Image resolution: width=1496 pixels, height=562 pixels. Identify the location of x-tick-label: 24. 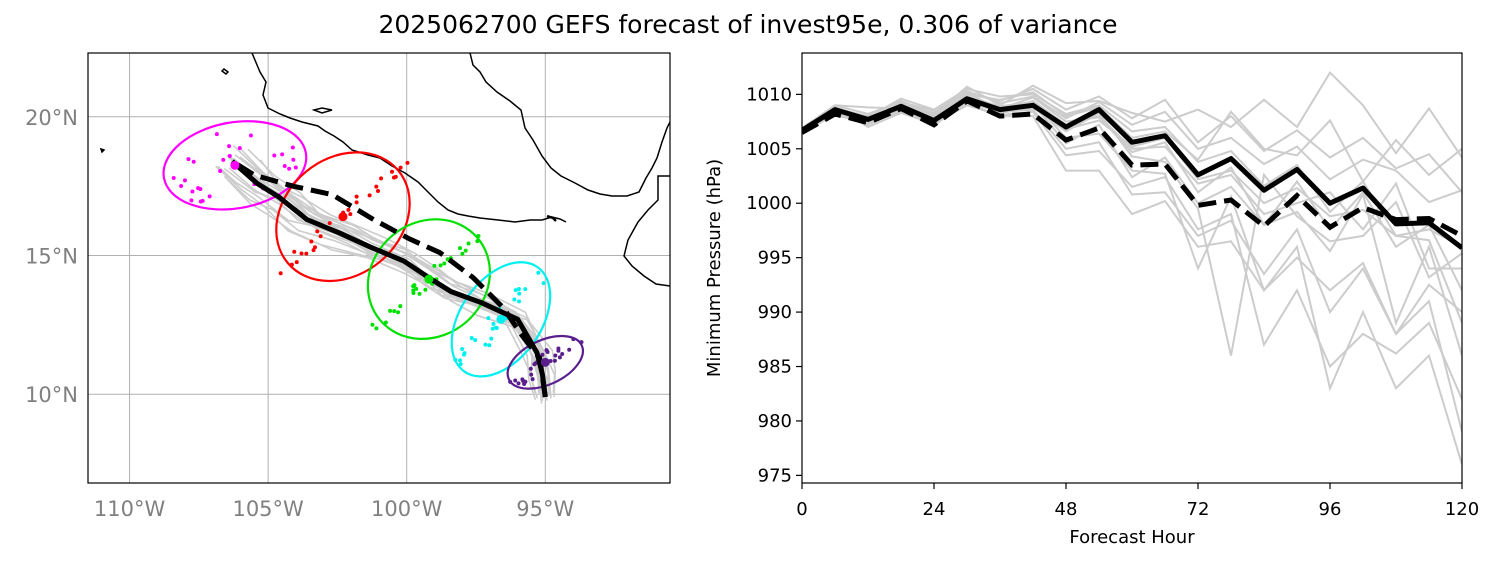
(934, 509).